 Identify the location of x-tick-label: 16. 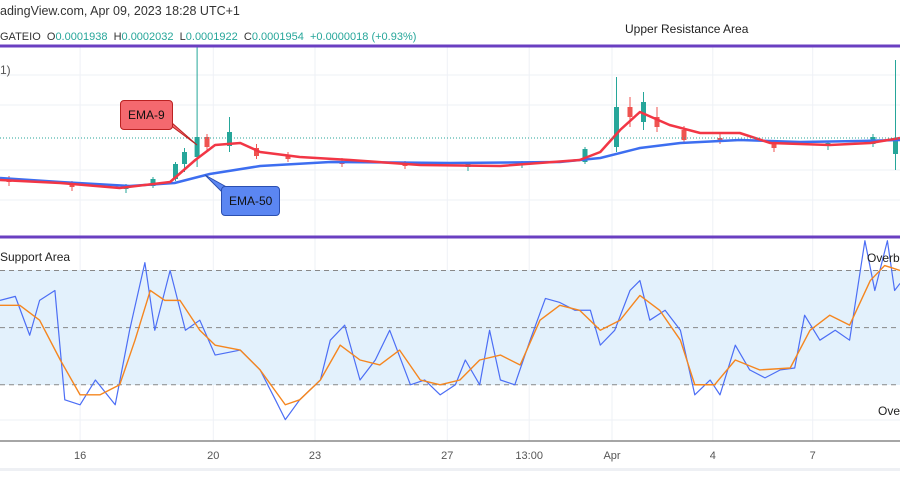
(80, 456).